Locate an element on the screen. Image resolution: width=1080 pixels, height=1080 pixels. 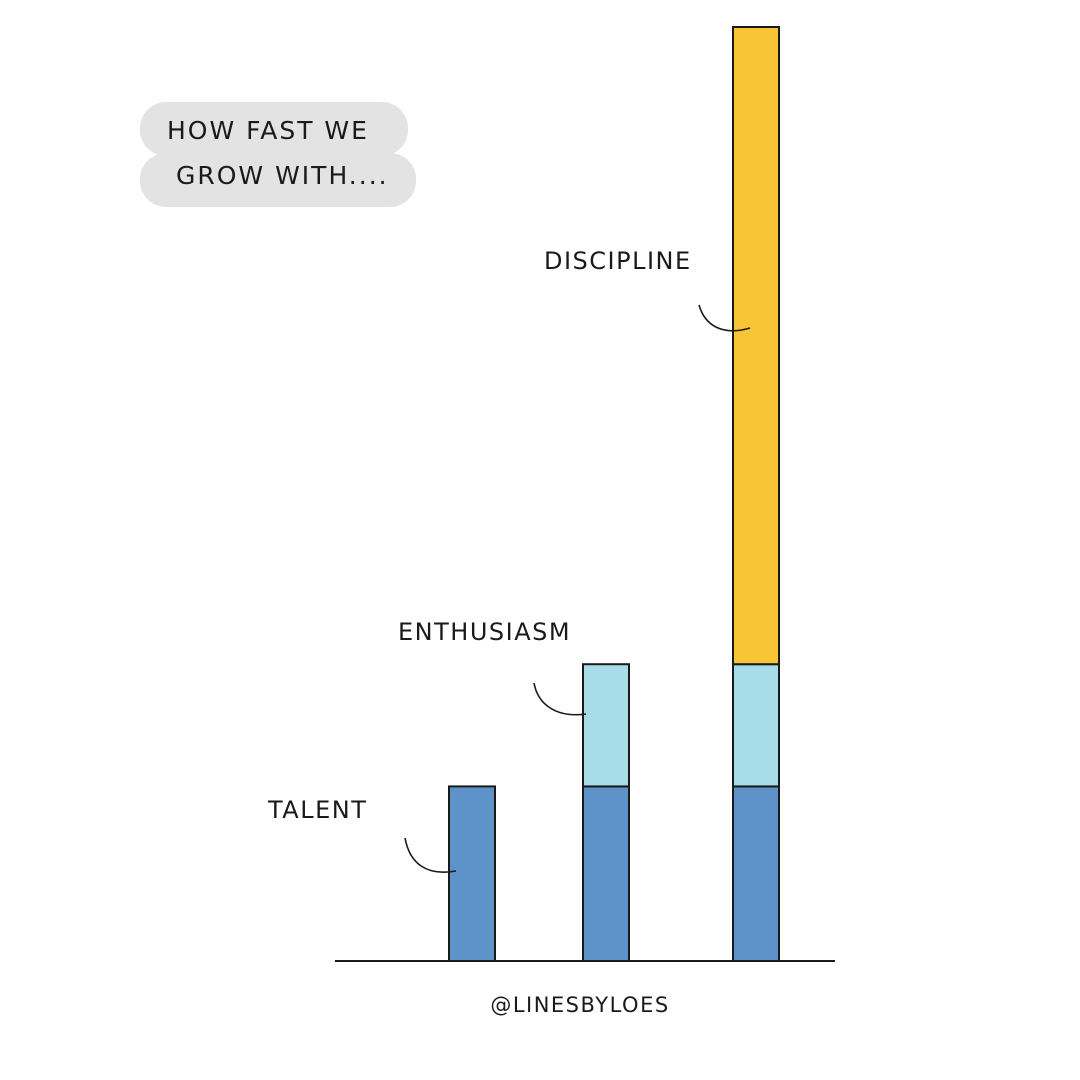
label-enthusiasm: ENTHUSIASM is located at coordinates (484, 632).